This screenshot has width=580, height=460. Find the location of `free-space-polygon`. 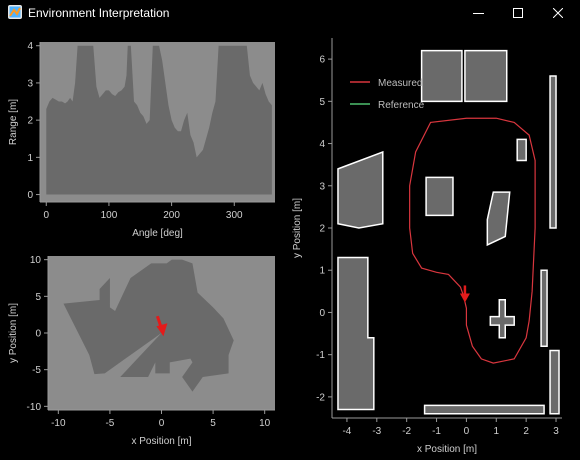

free-space-polygon is located at coordinates (148, 325).